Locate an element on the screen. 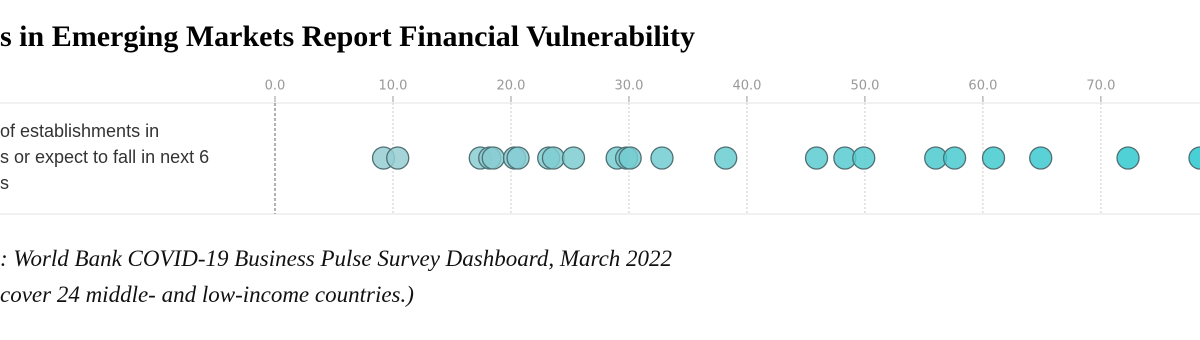 The width and height of the screenshot is (1200, 340). row-label: s is located at coordinates (4, 183).